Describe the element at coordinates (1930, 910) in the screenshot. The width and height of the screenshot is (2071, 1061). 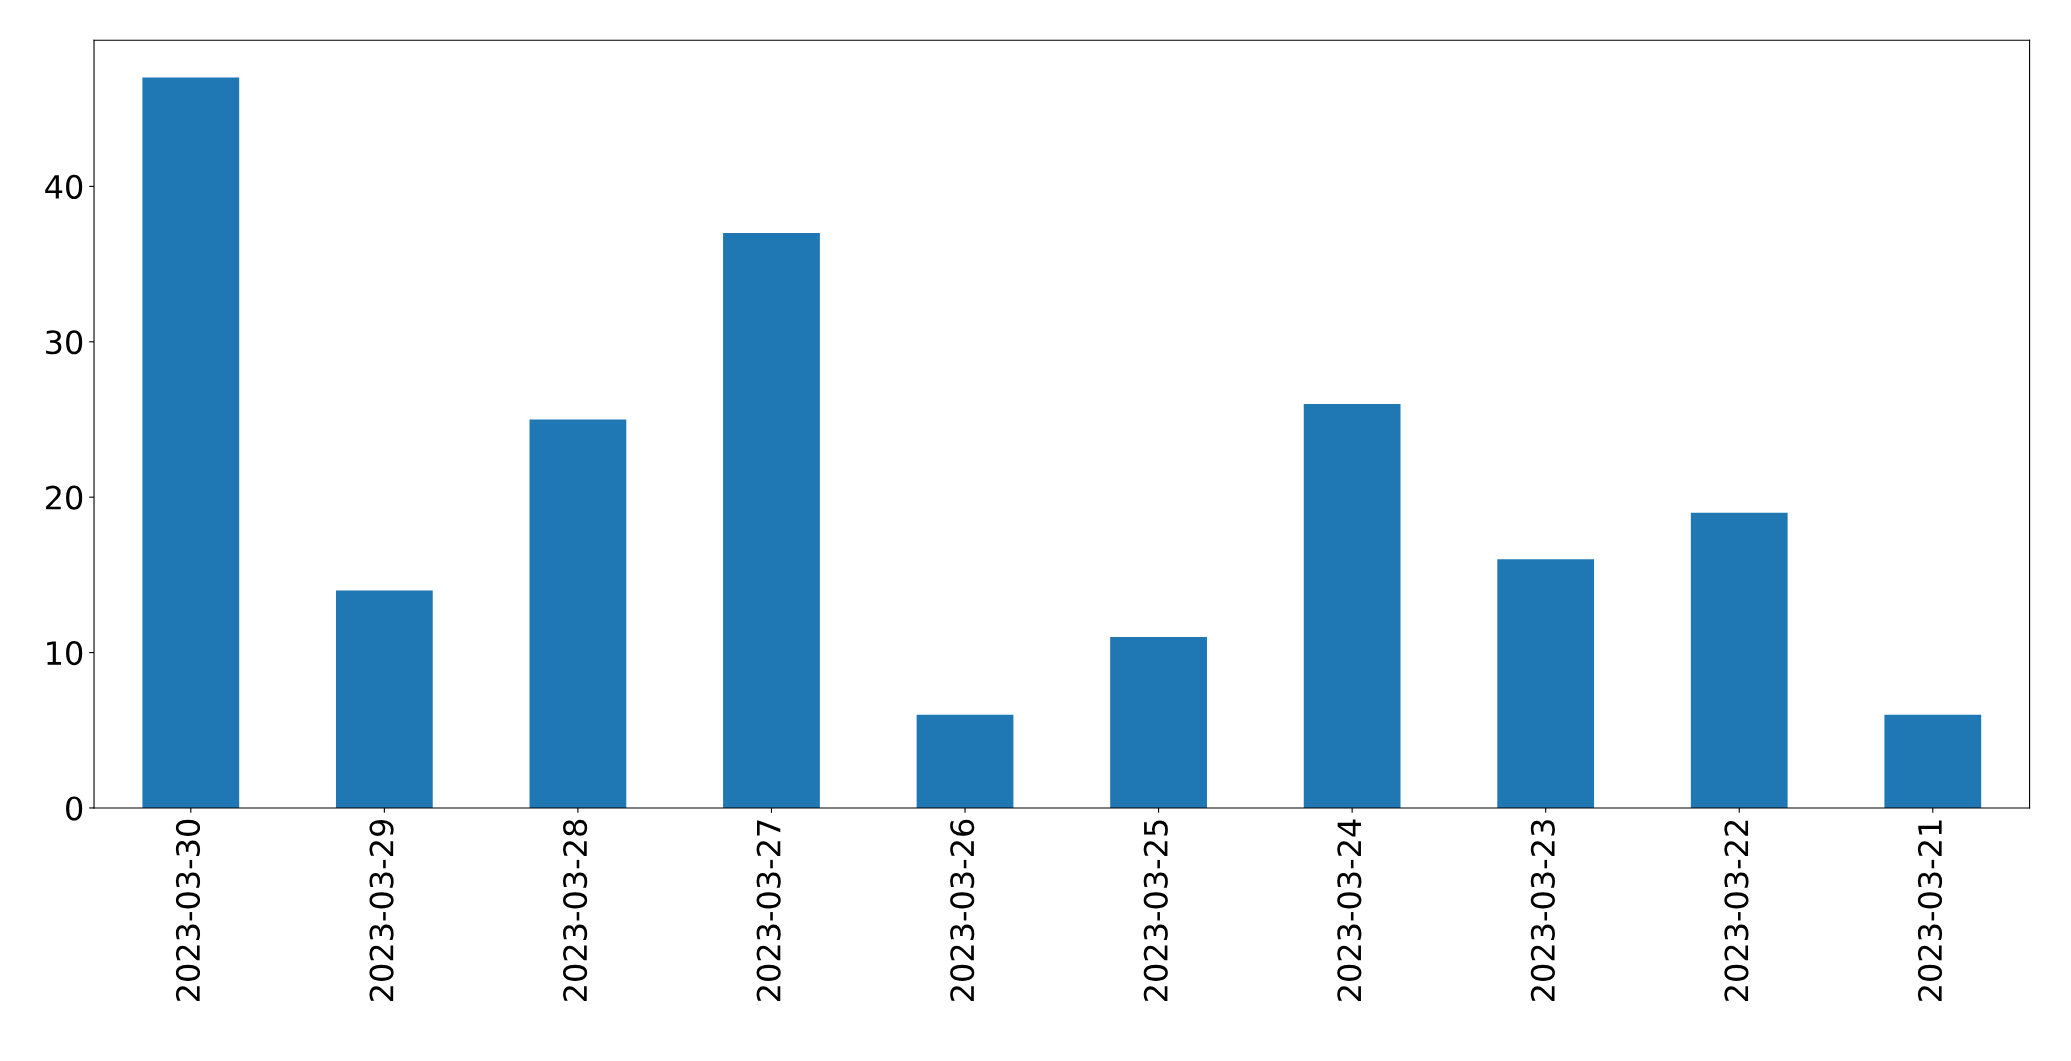
I see `x-tick-label: 2023-03-21` at that location.